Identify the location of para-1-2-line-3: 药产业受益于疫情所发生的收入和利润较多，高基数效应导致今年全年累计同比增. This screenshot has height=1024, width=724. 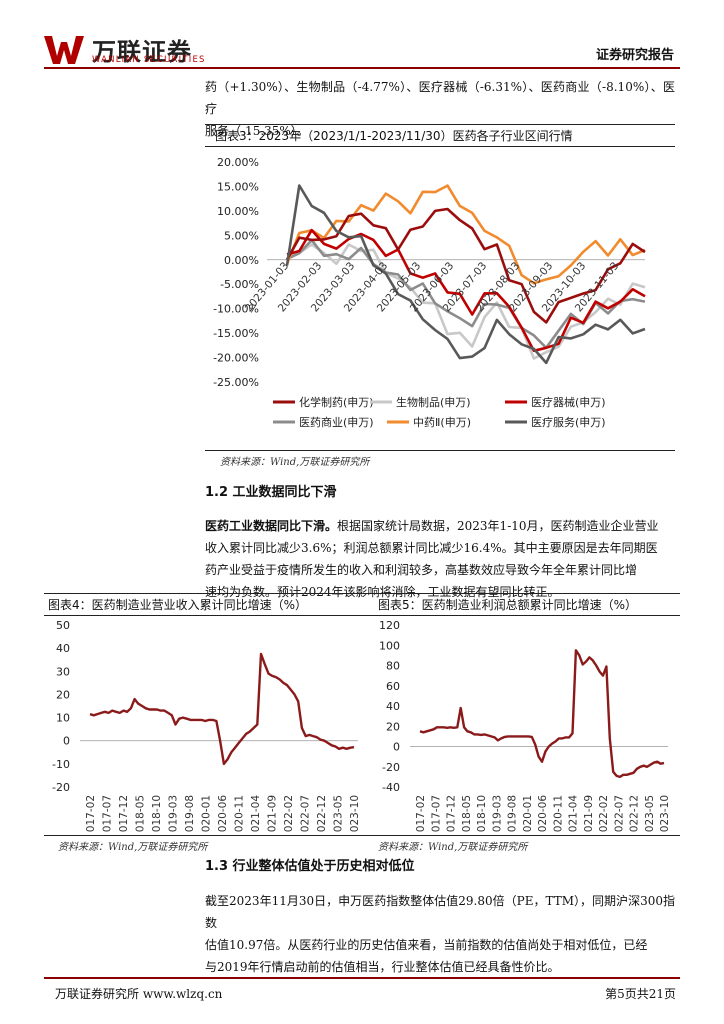
(421, 570).